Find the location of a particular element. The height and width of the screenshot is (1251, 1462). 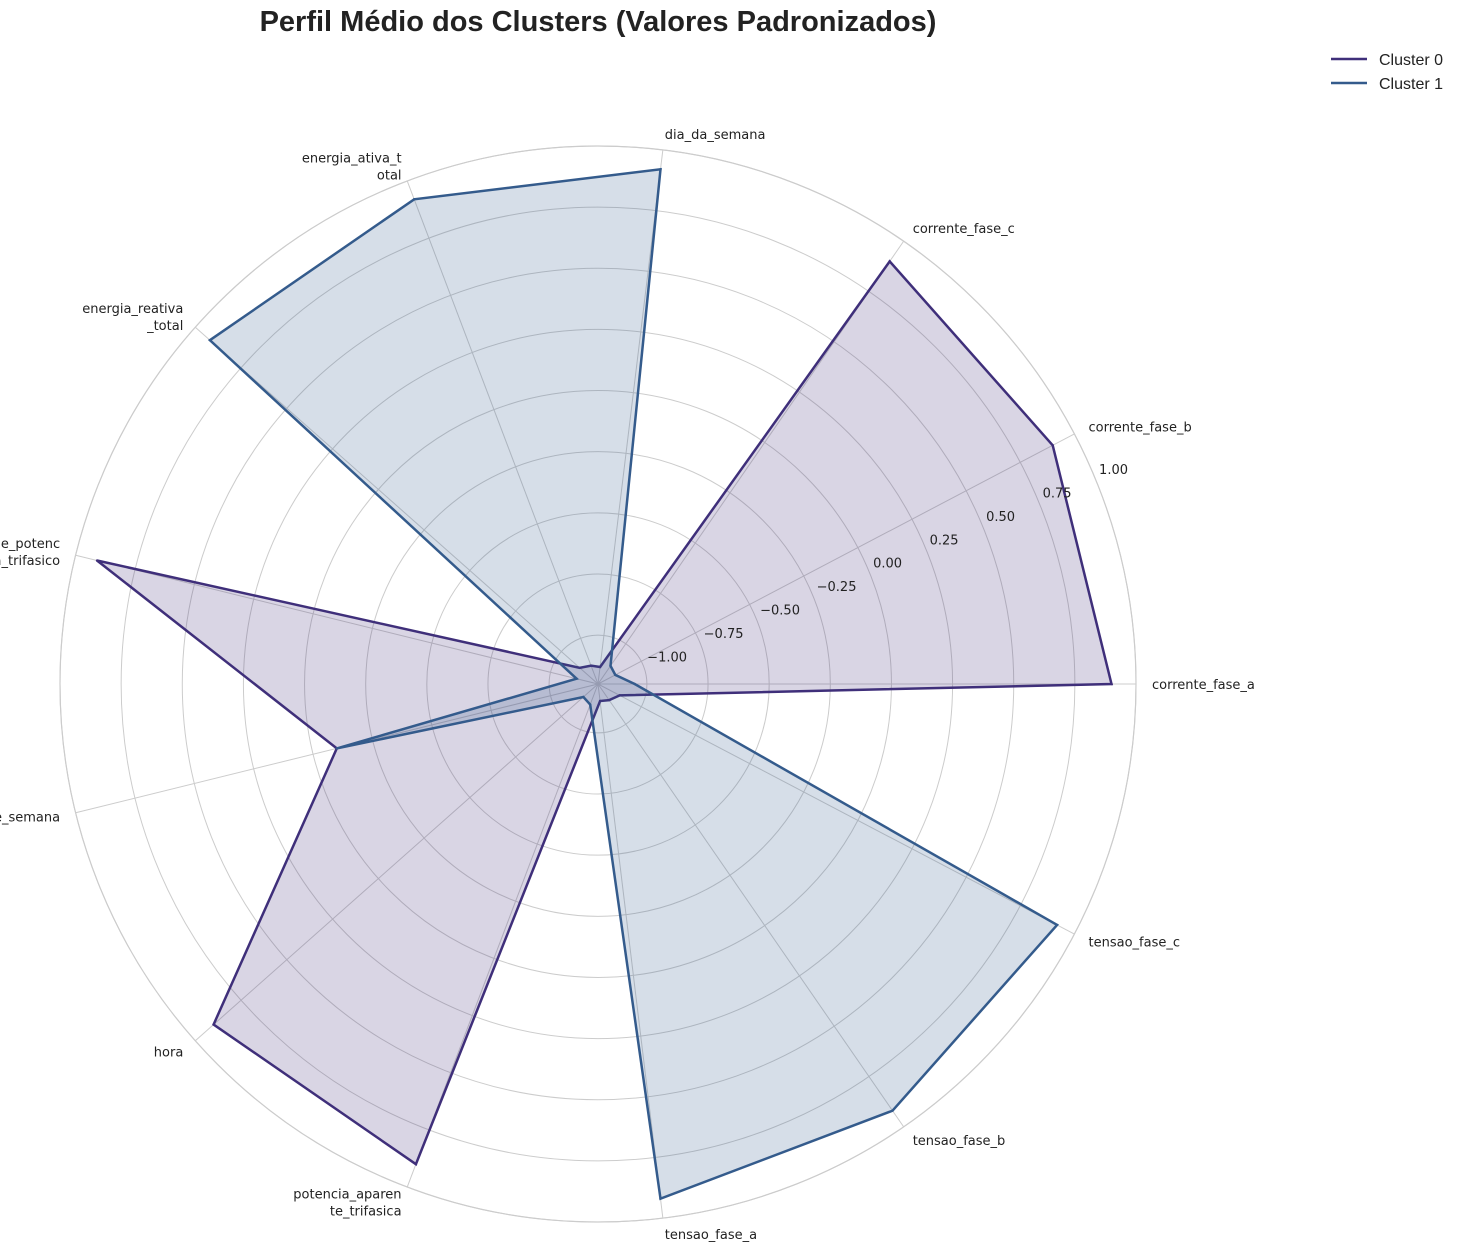

axis-label-tensao-fase-a: tensao_fase_a is located at coordinates (711, 1235).